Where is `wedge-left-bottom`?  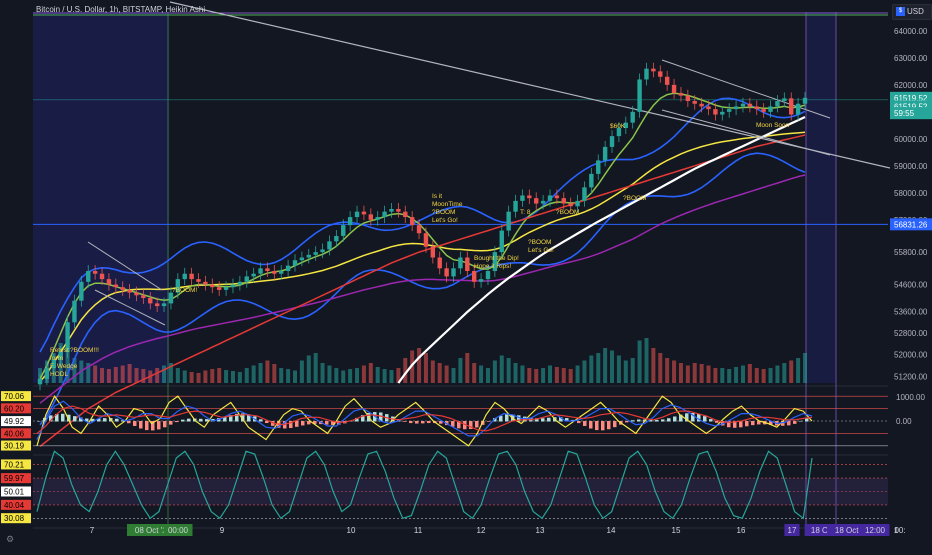 wedge-left-bottom is located at coordinates (130, 307).